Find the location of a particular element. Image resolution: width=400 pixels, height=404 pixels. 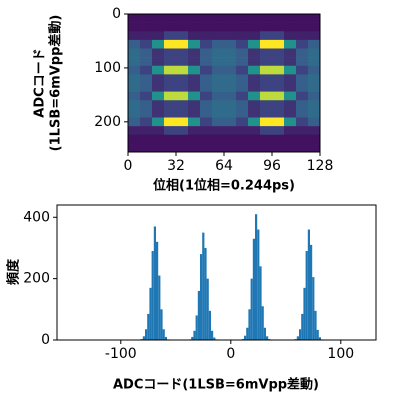

y-axis-label: ADCコード is located at coordinates (40, 82).